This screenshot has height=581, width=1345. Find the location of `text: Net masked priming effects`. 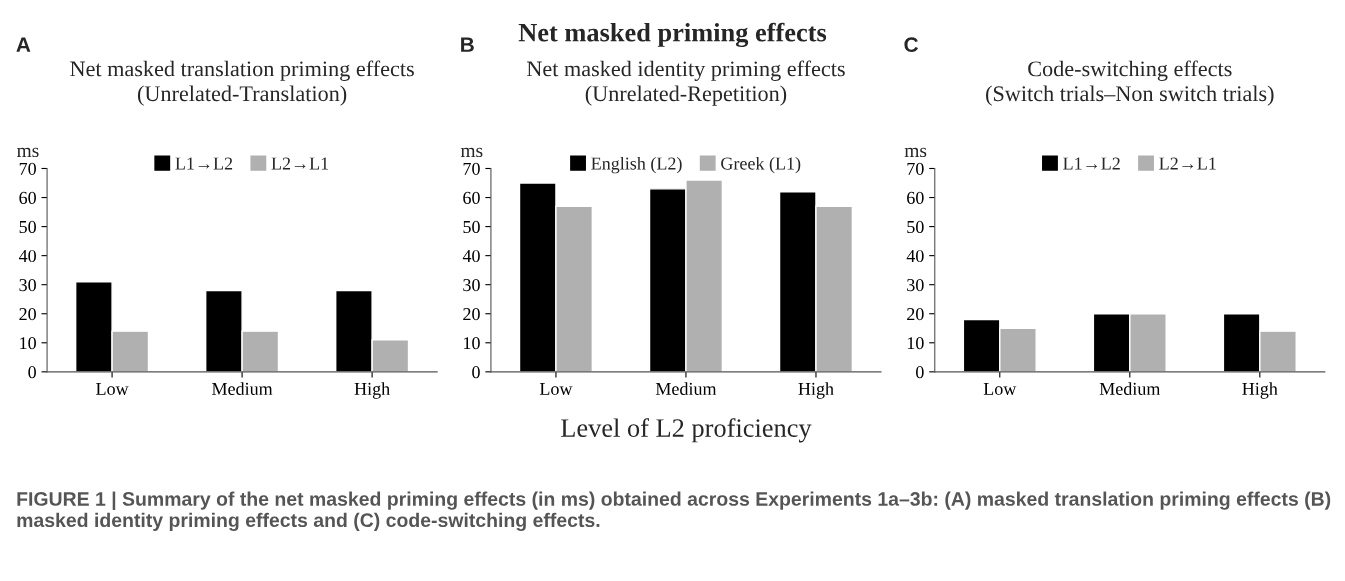

text: Net masked priming effects is located at coordinates (672, 35).